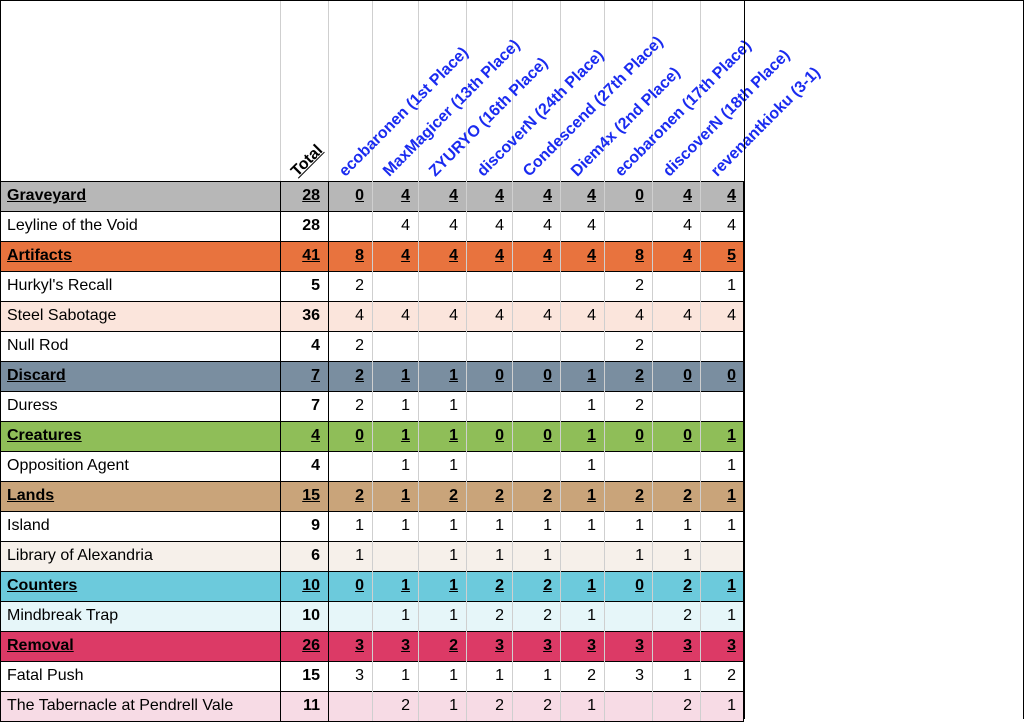  Describe the element at coordinates (731, 255) in the screenshot. I see `deck-count-cell: 5` at that location.